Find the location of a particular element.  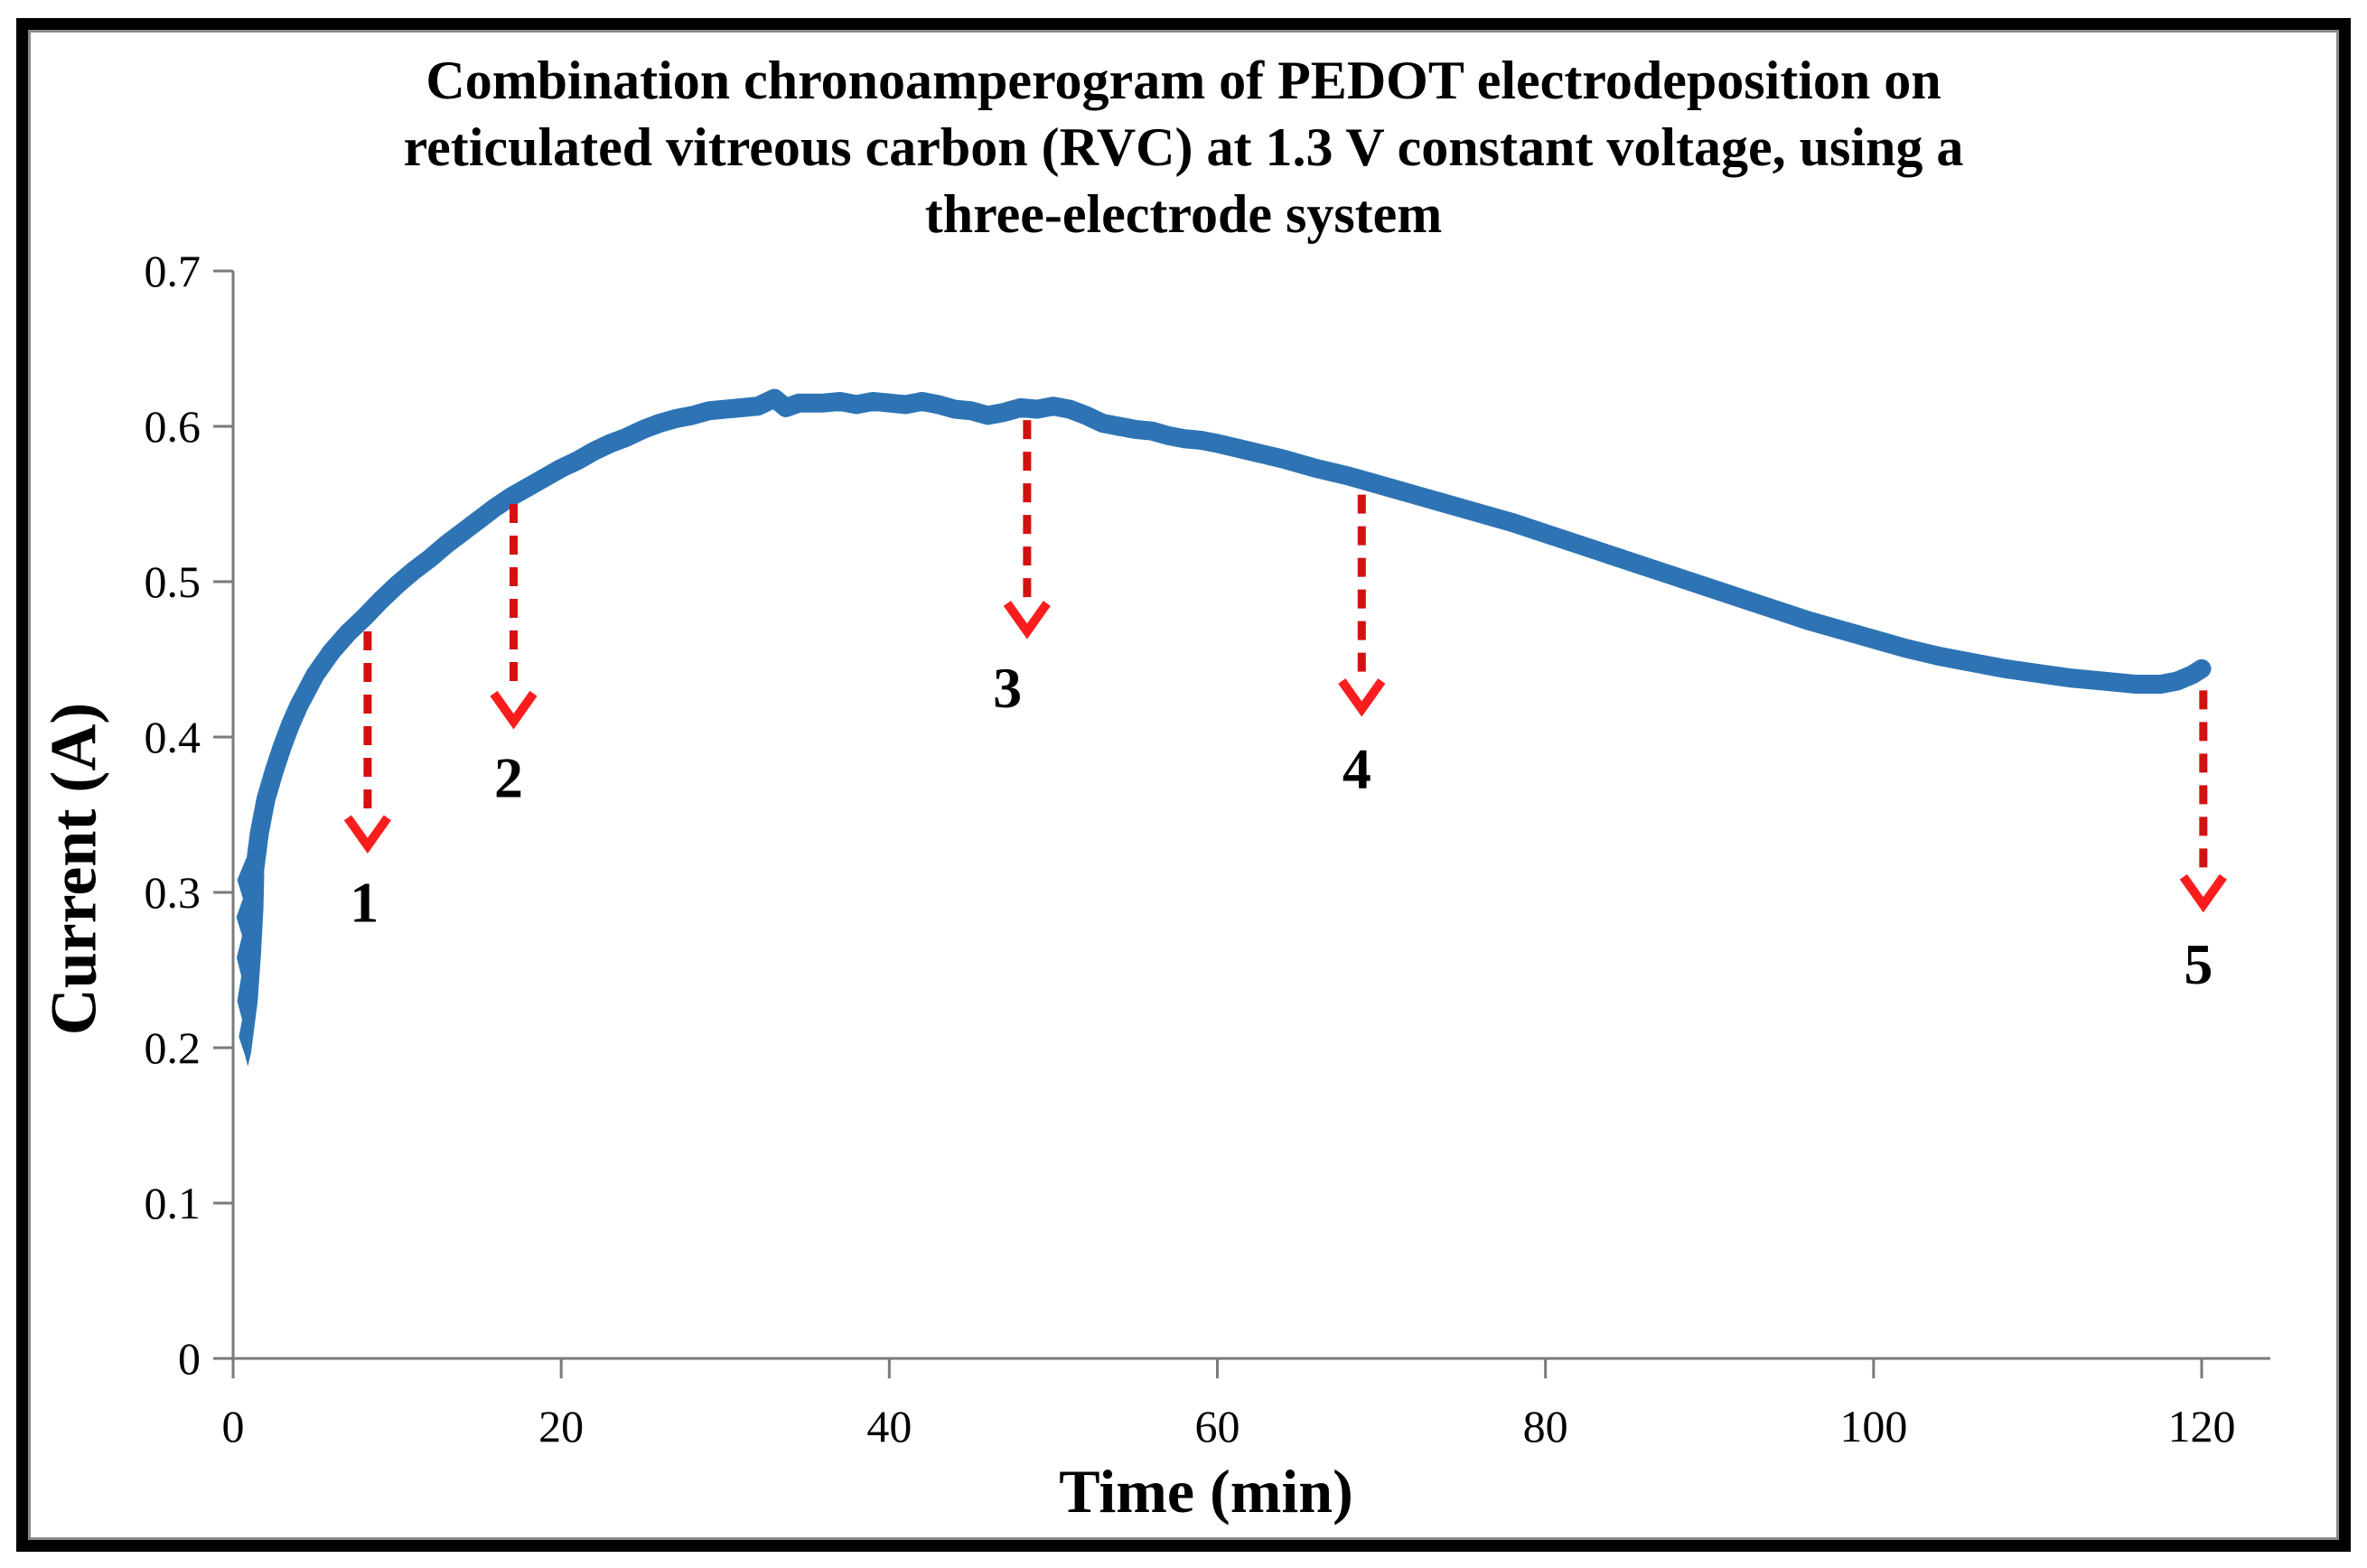

annotation-label-3: 3 is located at coordinates (1007, 688).